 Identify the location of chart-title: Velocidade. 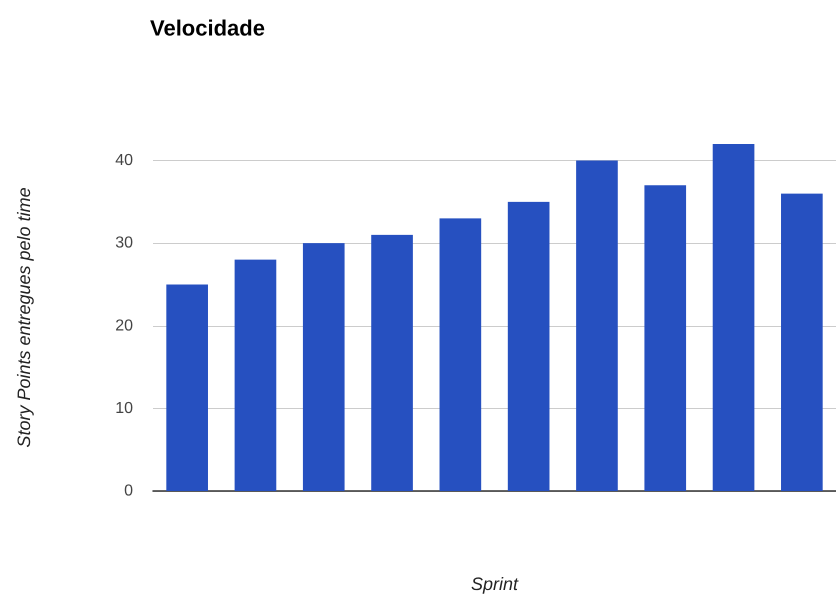
(207, 28).